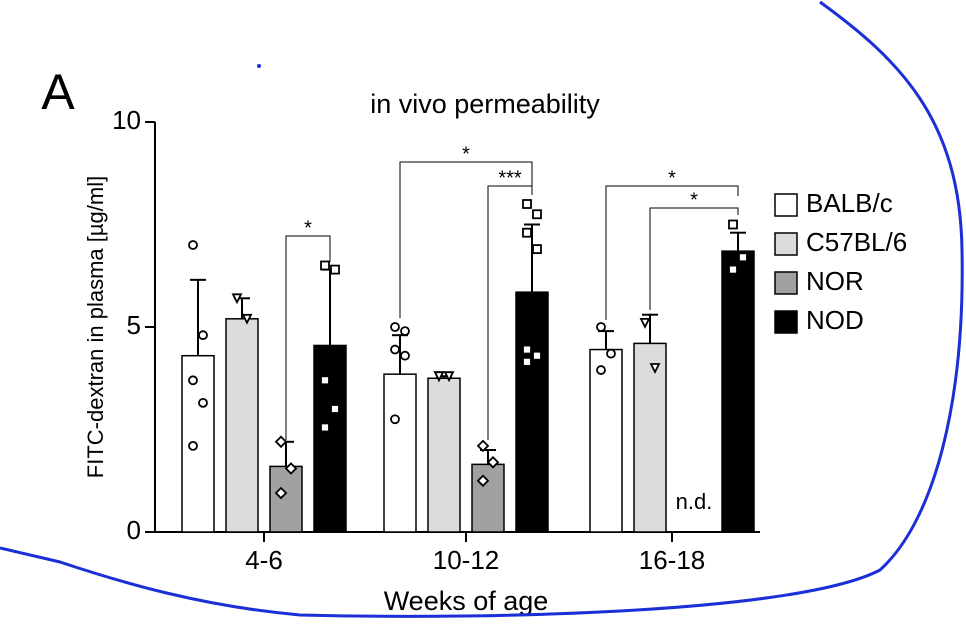  I want to click on legend-label: C57BL/6, so click(856, 242).